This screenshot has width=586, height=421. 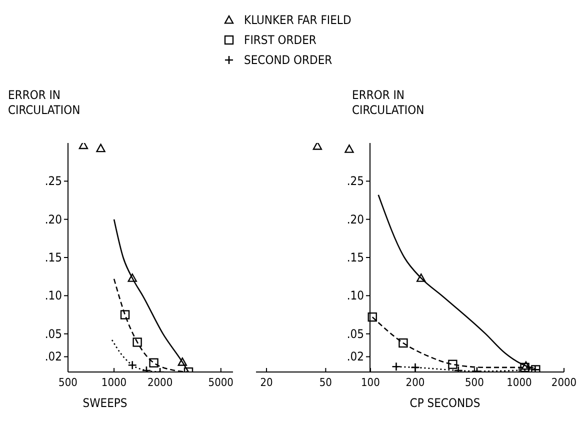 What do you see at coordinates (221, 382) in the screenshot?
I see `x-tick-label: 5000` at bounding box center [221, 382].